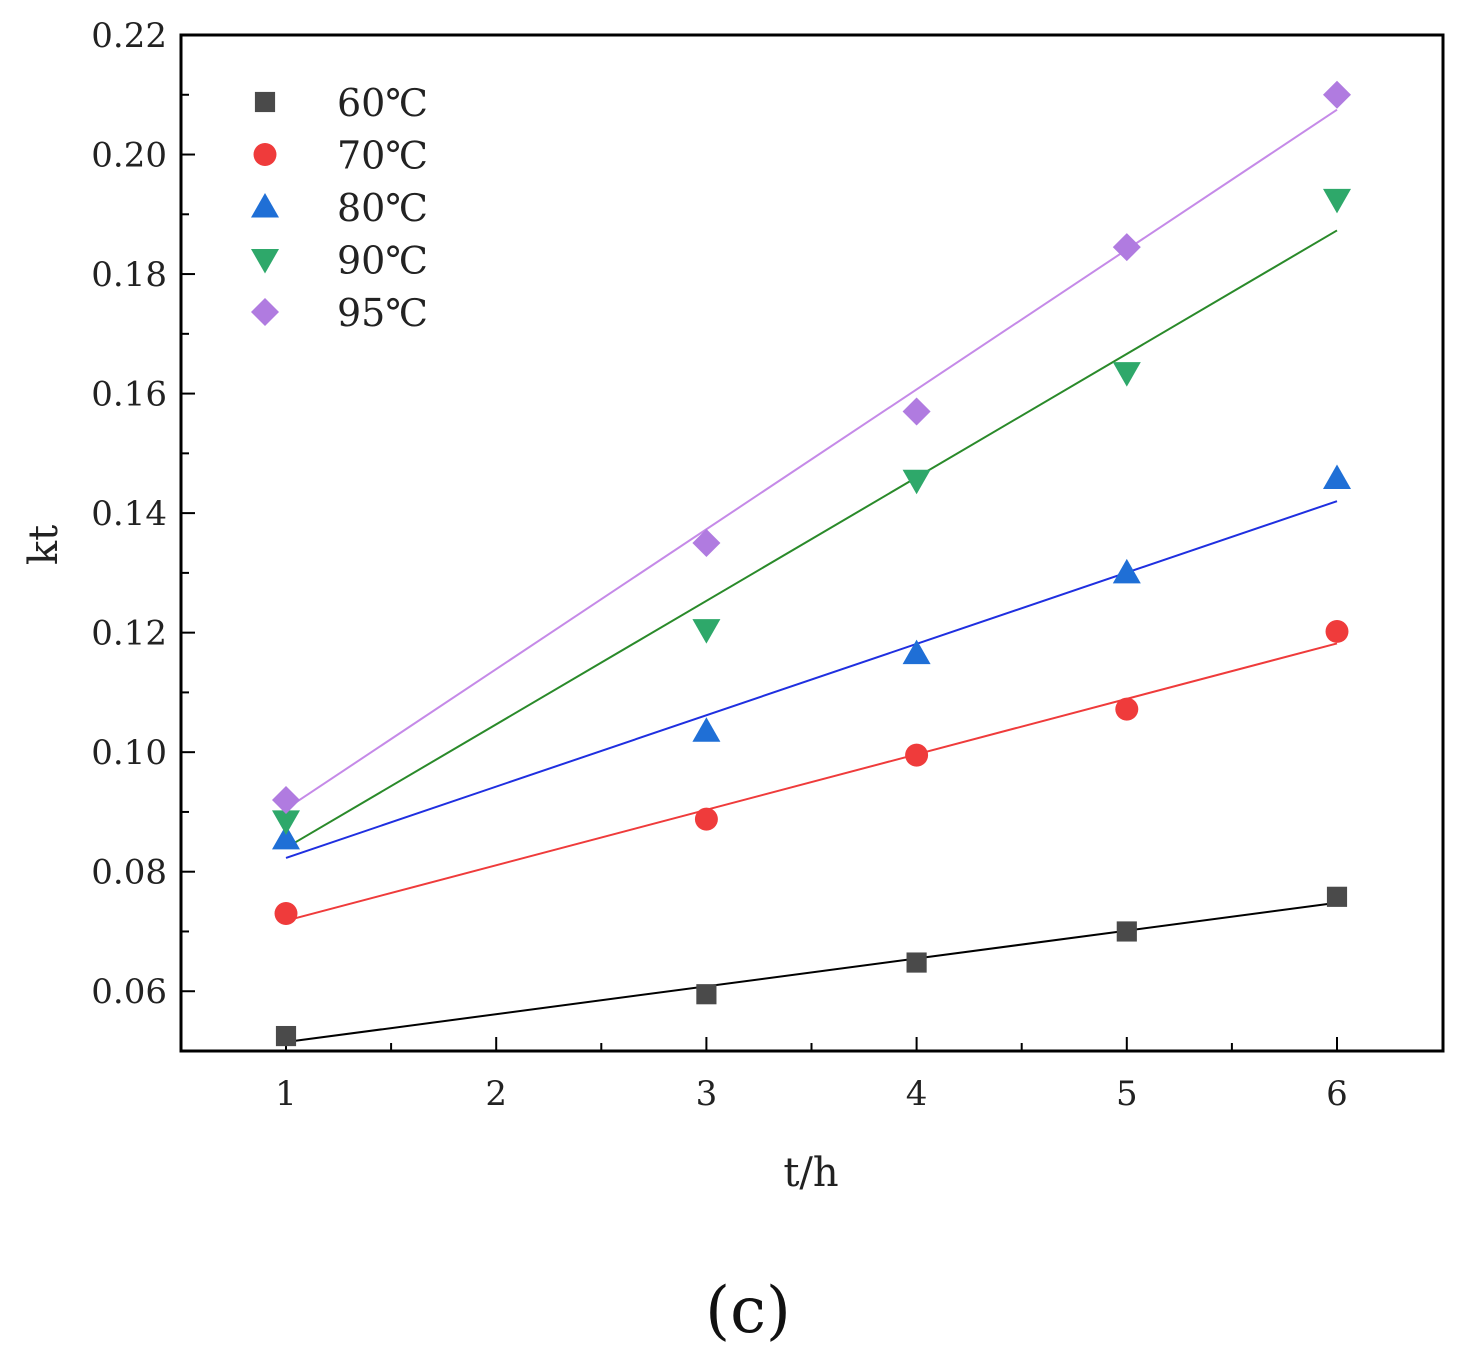 The image size is (1465, 1370). I want to click on legend-label: 95℃, so click(382, 313).